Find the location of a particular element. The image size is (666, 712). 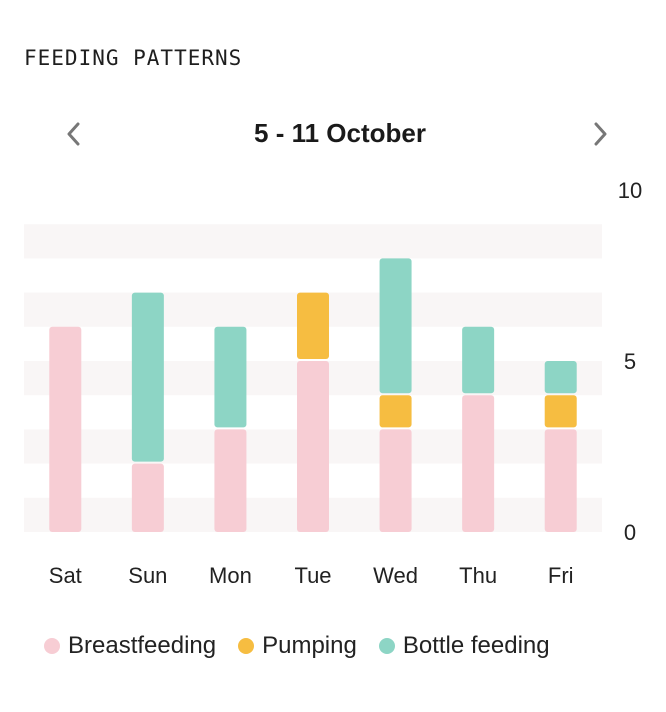

y-axis: 0 5 10 is located at coordinates (630, 361).